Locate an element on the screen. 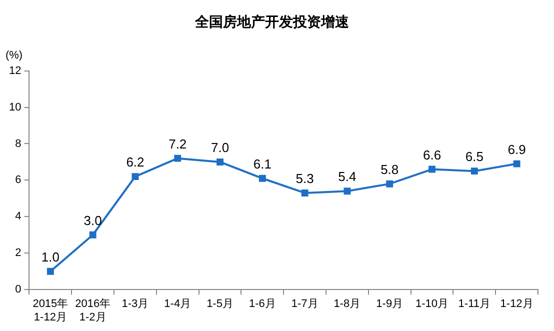 The height and width of the screenshot is (331, 554). y-tick-label: 4 is located at coordinates (18, 216).